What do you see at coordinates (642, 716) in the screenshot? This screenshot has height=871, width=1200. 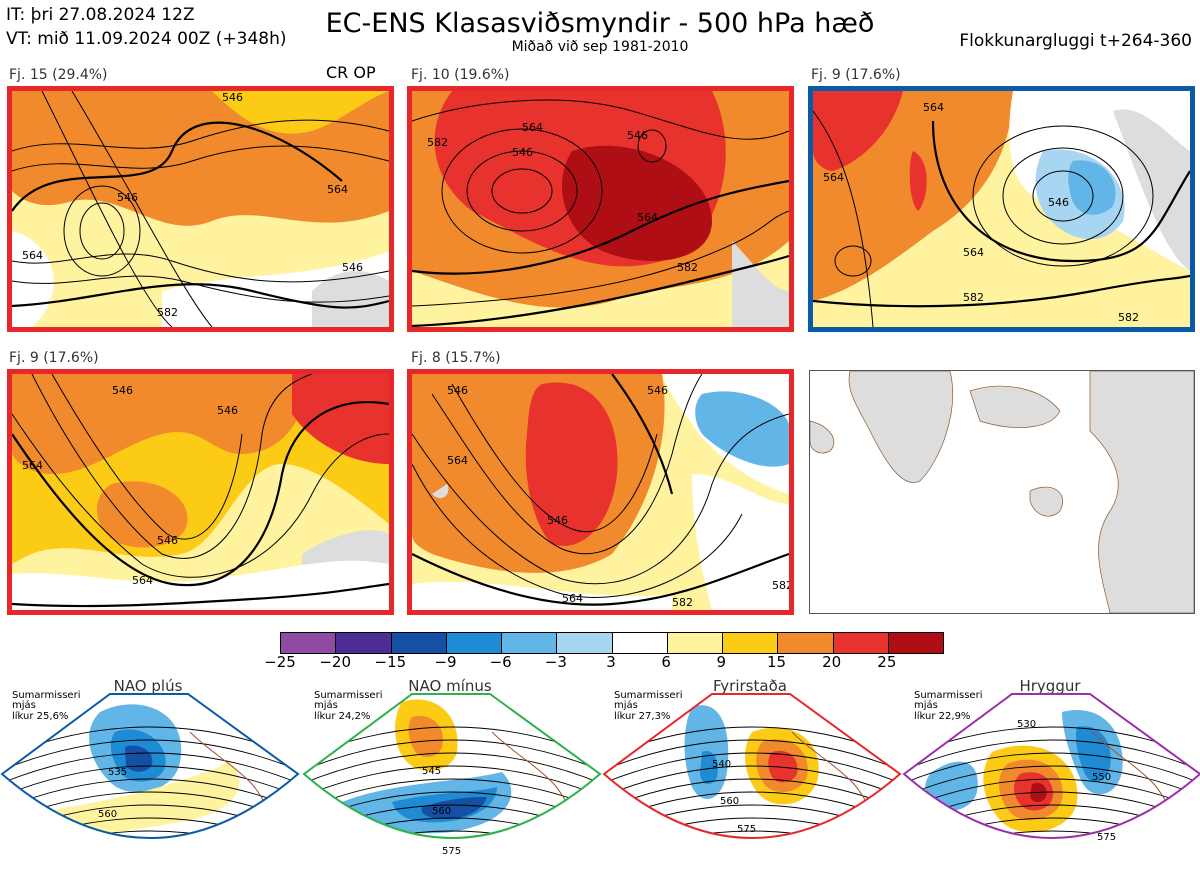 I see `regime-likelihood: líkur 27,3%` at bounding box center [642, 716].